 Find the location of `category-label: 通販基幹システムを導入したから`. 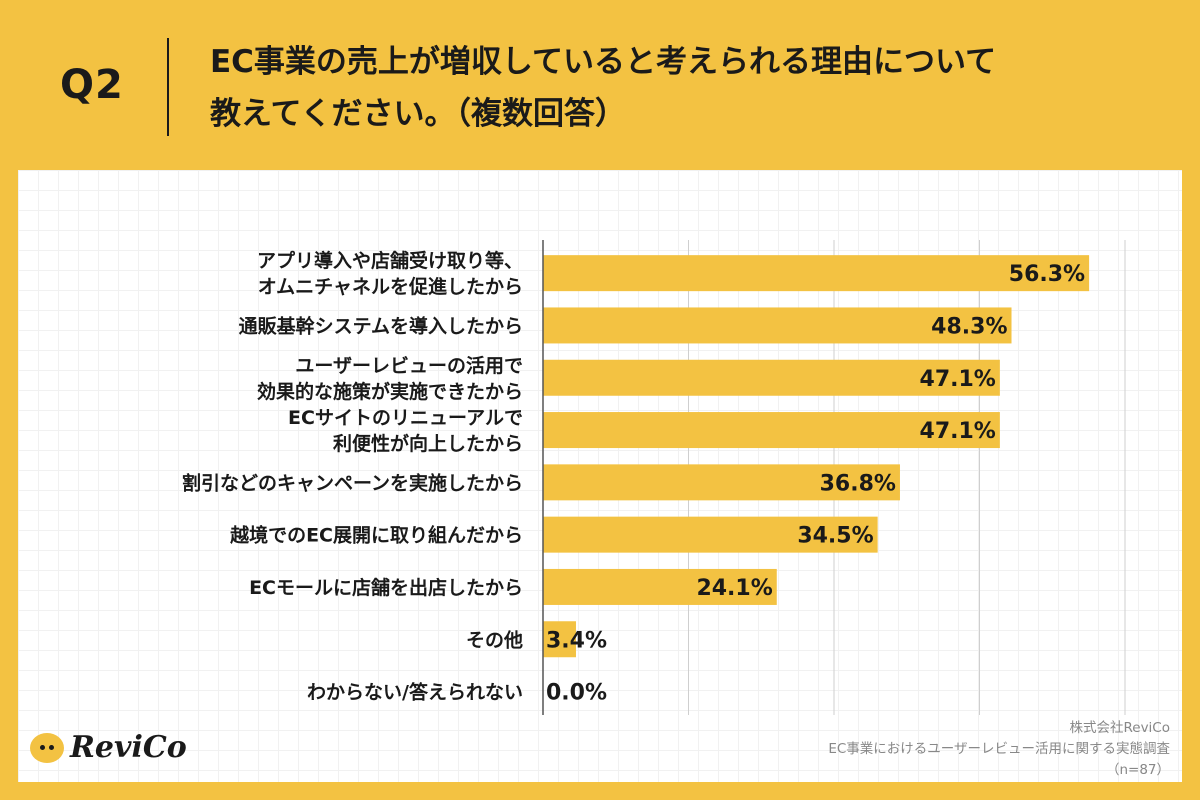

category-label: 通販基幹システムを導入したから is located at coordinates (381, 325).